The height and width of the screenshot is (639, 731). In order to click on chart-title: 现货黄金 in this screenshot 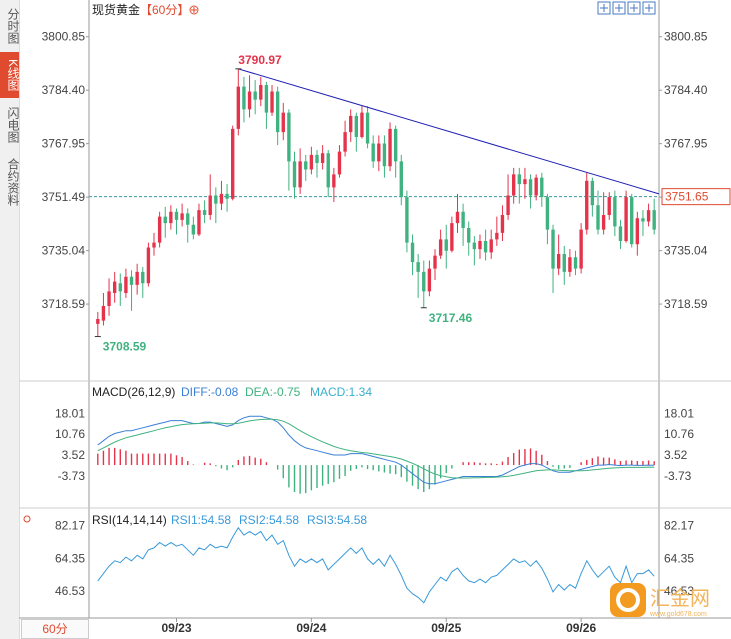, I will do `click(116, 9)`.